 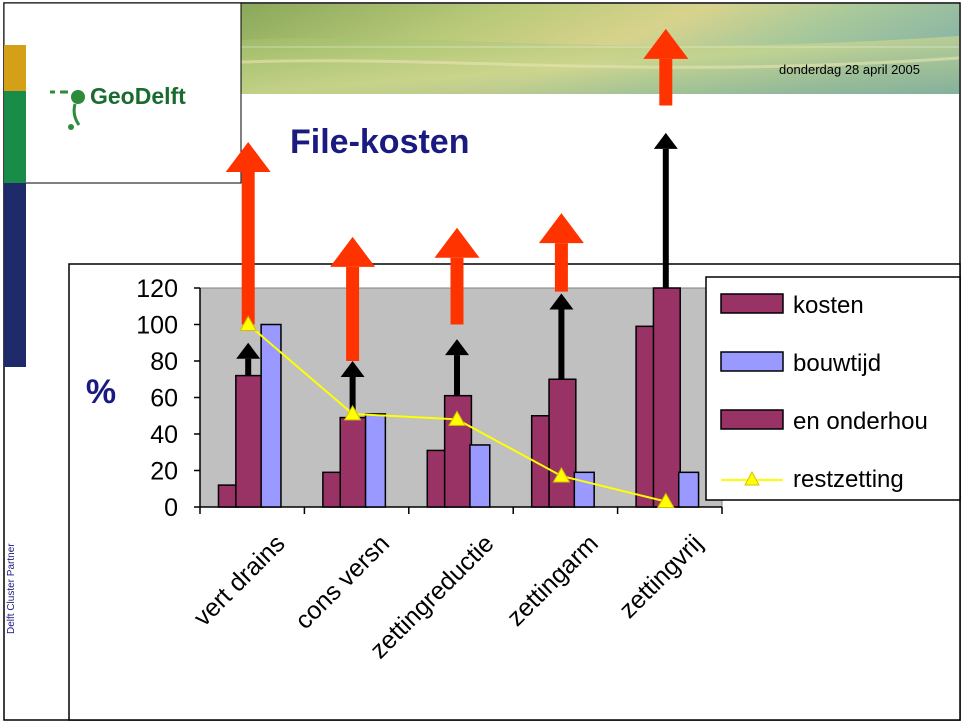 I want to click on legend-label-kosten: kosten, so click(x=828, y=305).